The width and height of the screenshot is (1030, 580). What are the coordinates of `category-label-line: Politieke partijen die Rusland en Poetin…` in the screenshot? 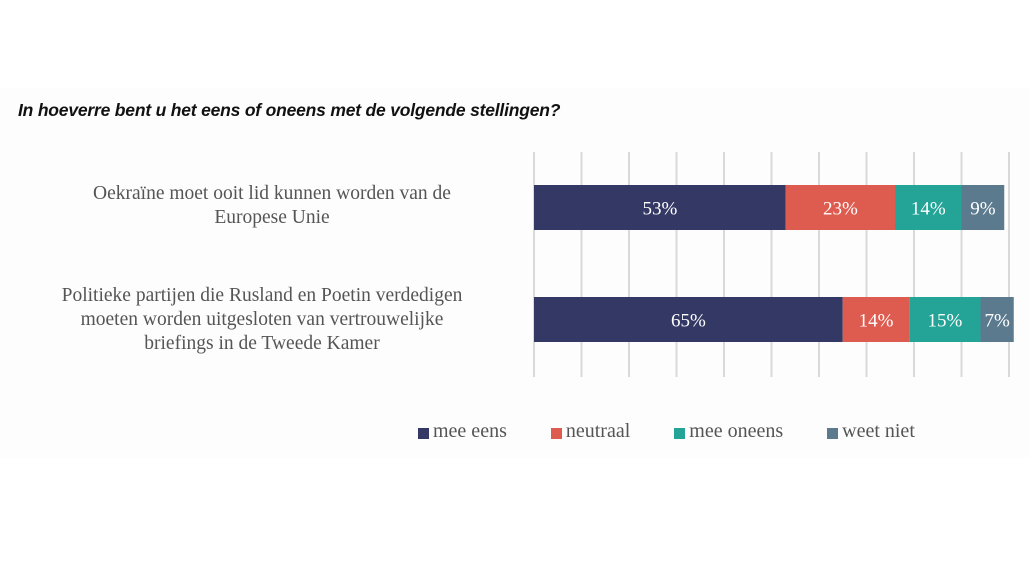 It's located at (262, 295).